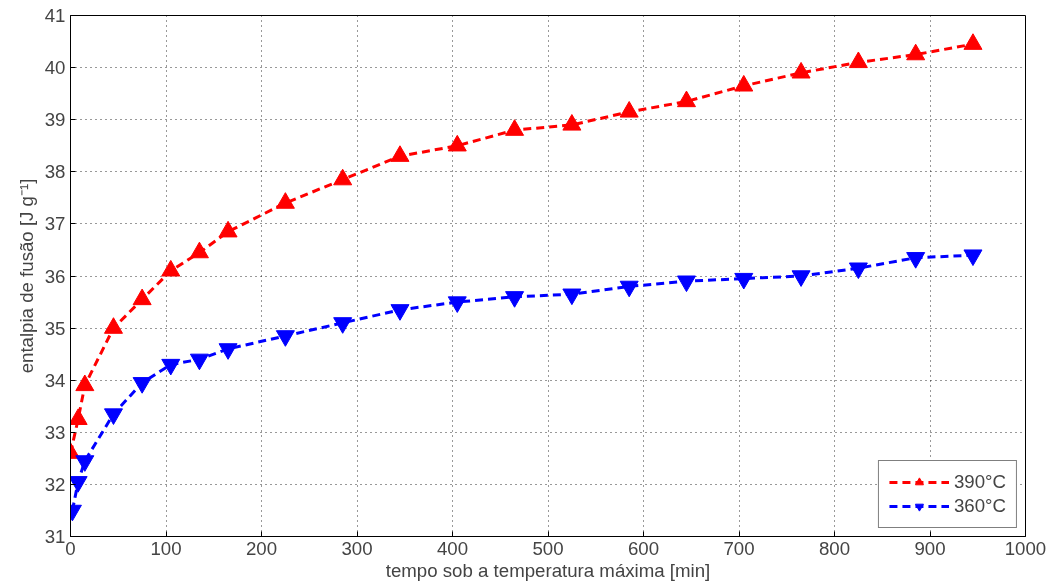  What do you see at coordinates (55, 224) in the screenshot?
I see `y-tick-label: 37` at bounding box center [55, 224].